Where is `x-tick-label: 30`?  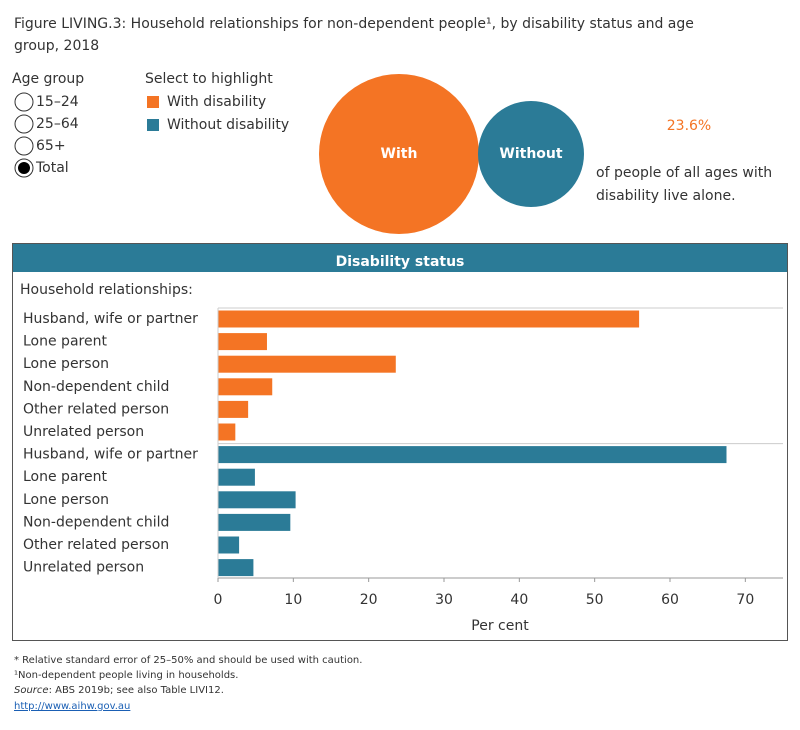 x-tick-label: 30 is located at coordinates (444, 600).